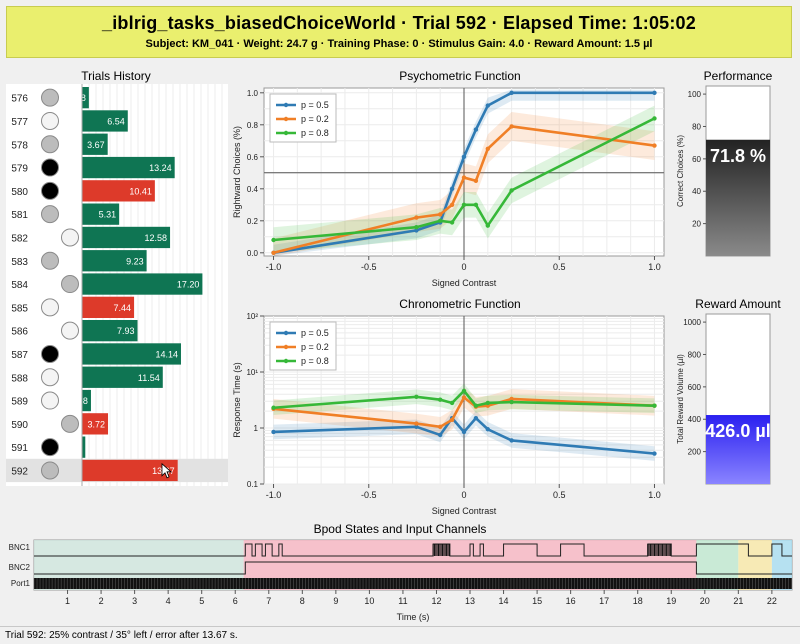 The height and width of the screenshot is (644, 800). I want to click on x-axis-label: Signed Contrast, so click(464, 283).